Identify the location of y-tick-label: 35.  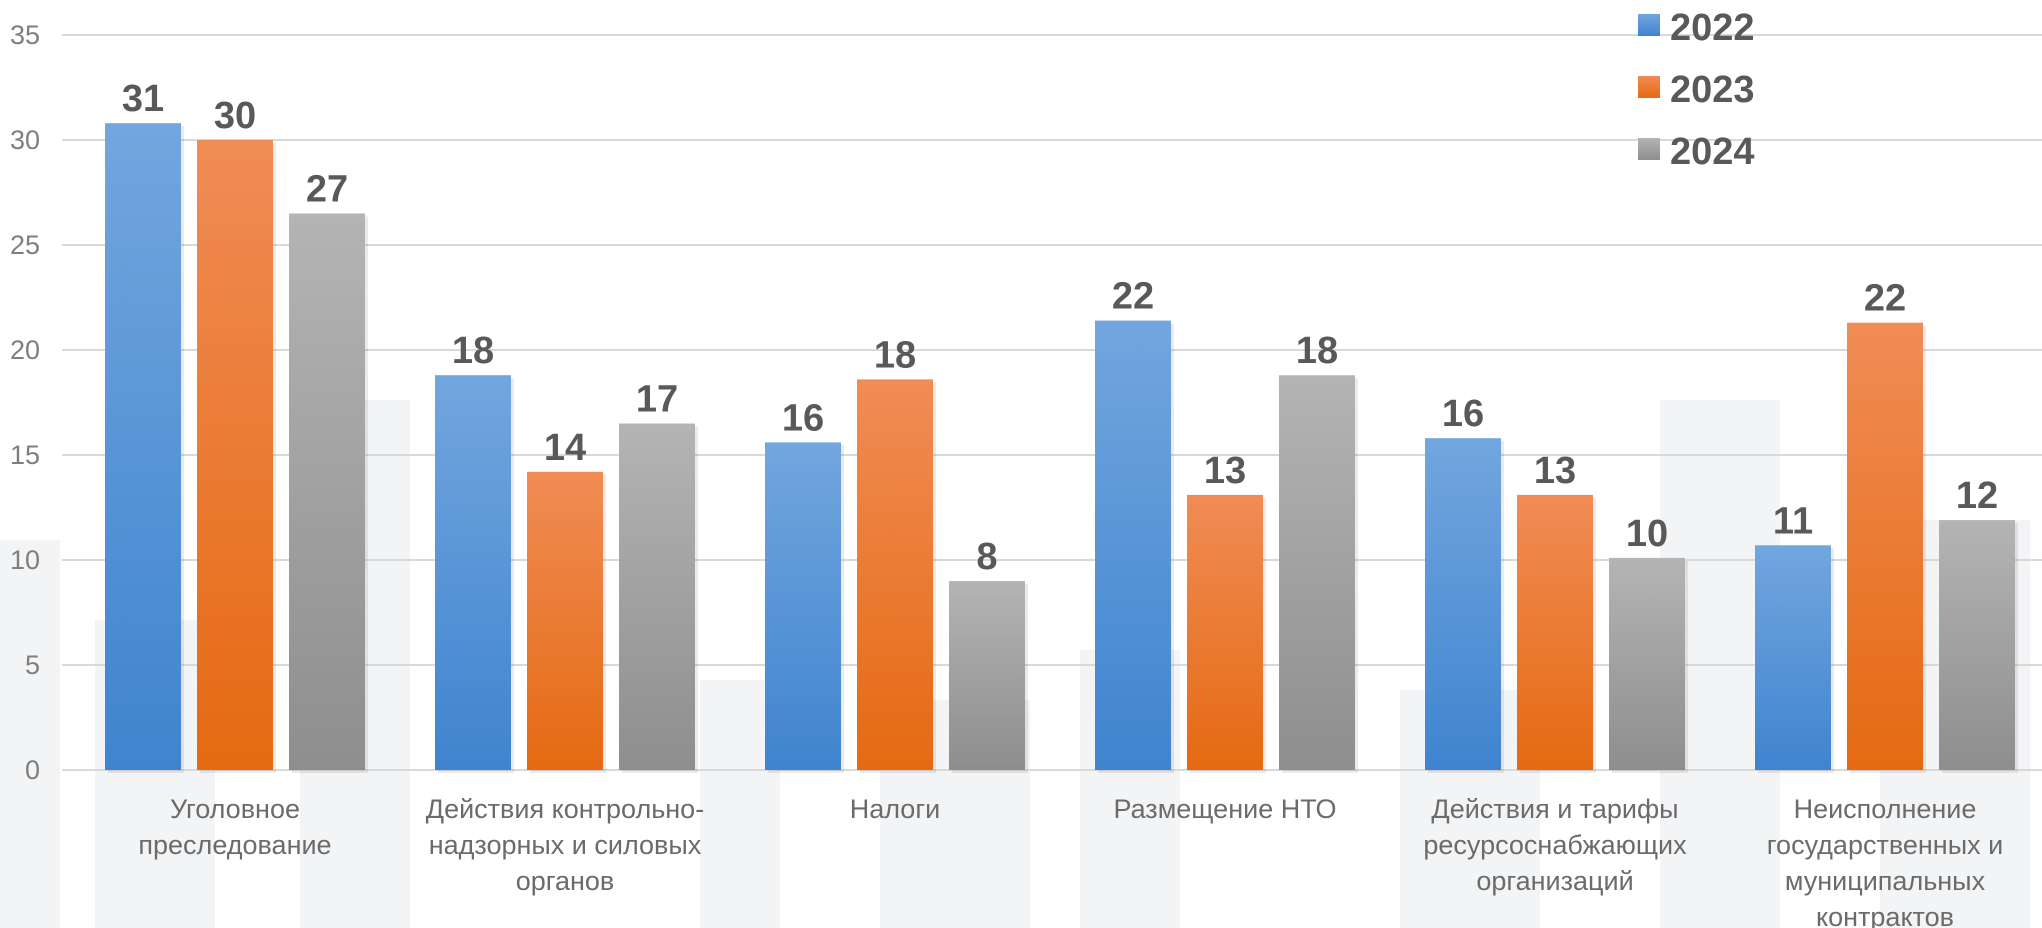
(25, 35).